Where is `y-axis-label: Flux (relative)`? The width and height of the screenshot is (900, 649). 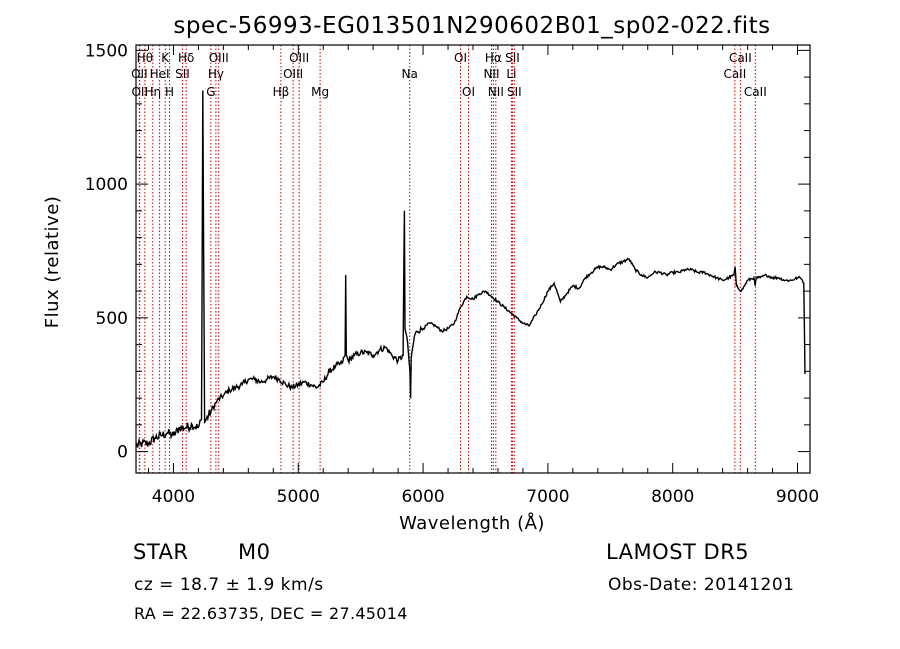
y-axis-label: Flux (relative) is located at coordinates (52, 262).